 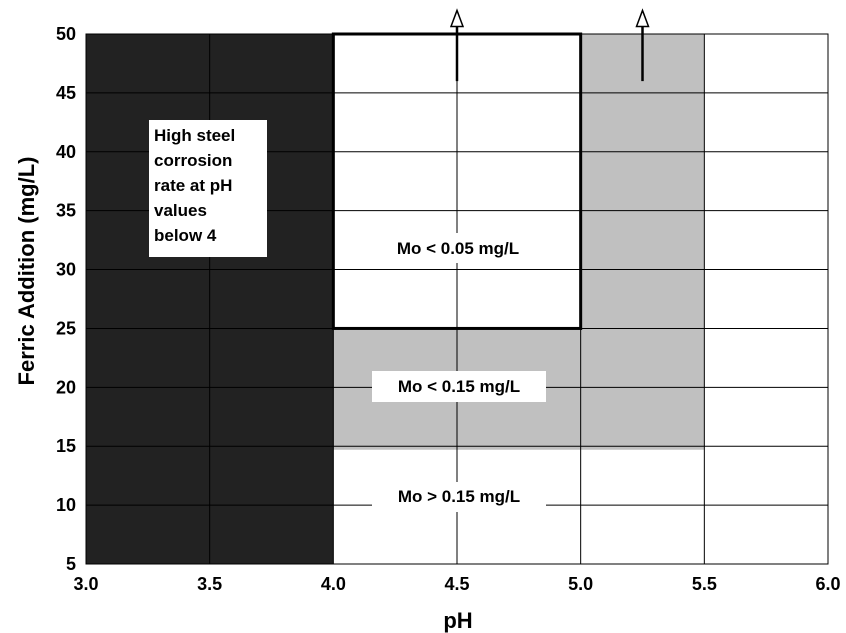 I want to click on y-tick-label: 40, so click(x=66, y=152).